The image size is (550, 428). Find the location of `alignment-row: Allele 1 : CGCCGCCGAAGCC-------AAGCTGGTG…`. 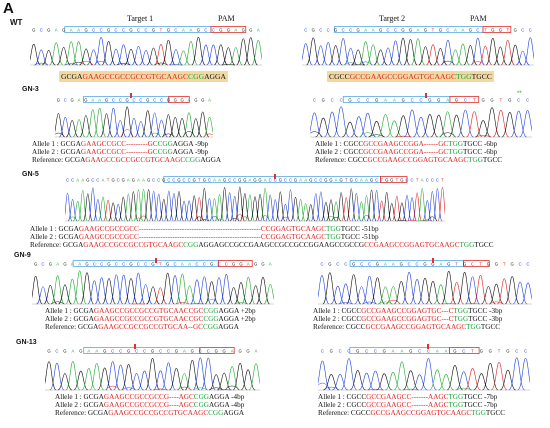

alignment-row: Allele 1 : CGCCGCCGAAGCC-------AAGCTGGTG… is located at coordinates (411, 397).